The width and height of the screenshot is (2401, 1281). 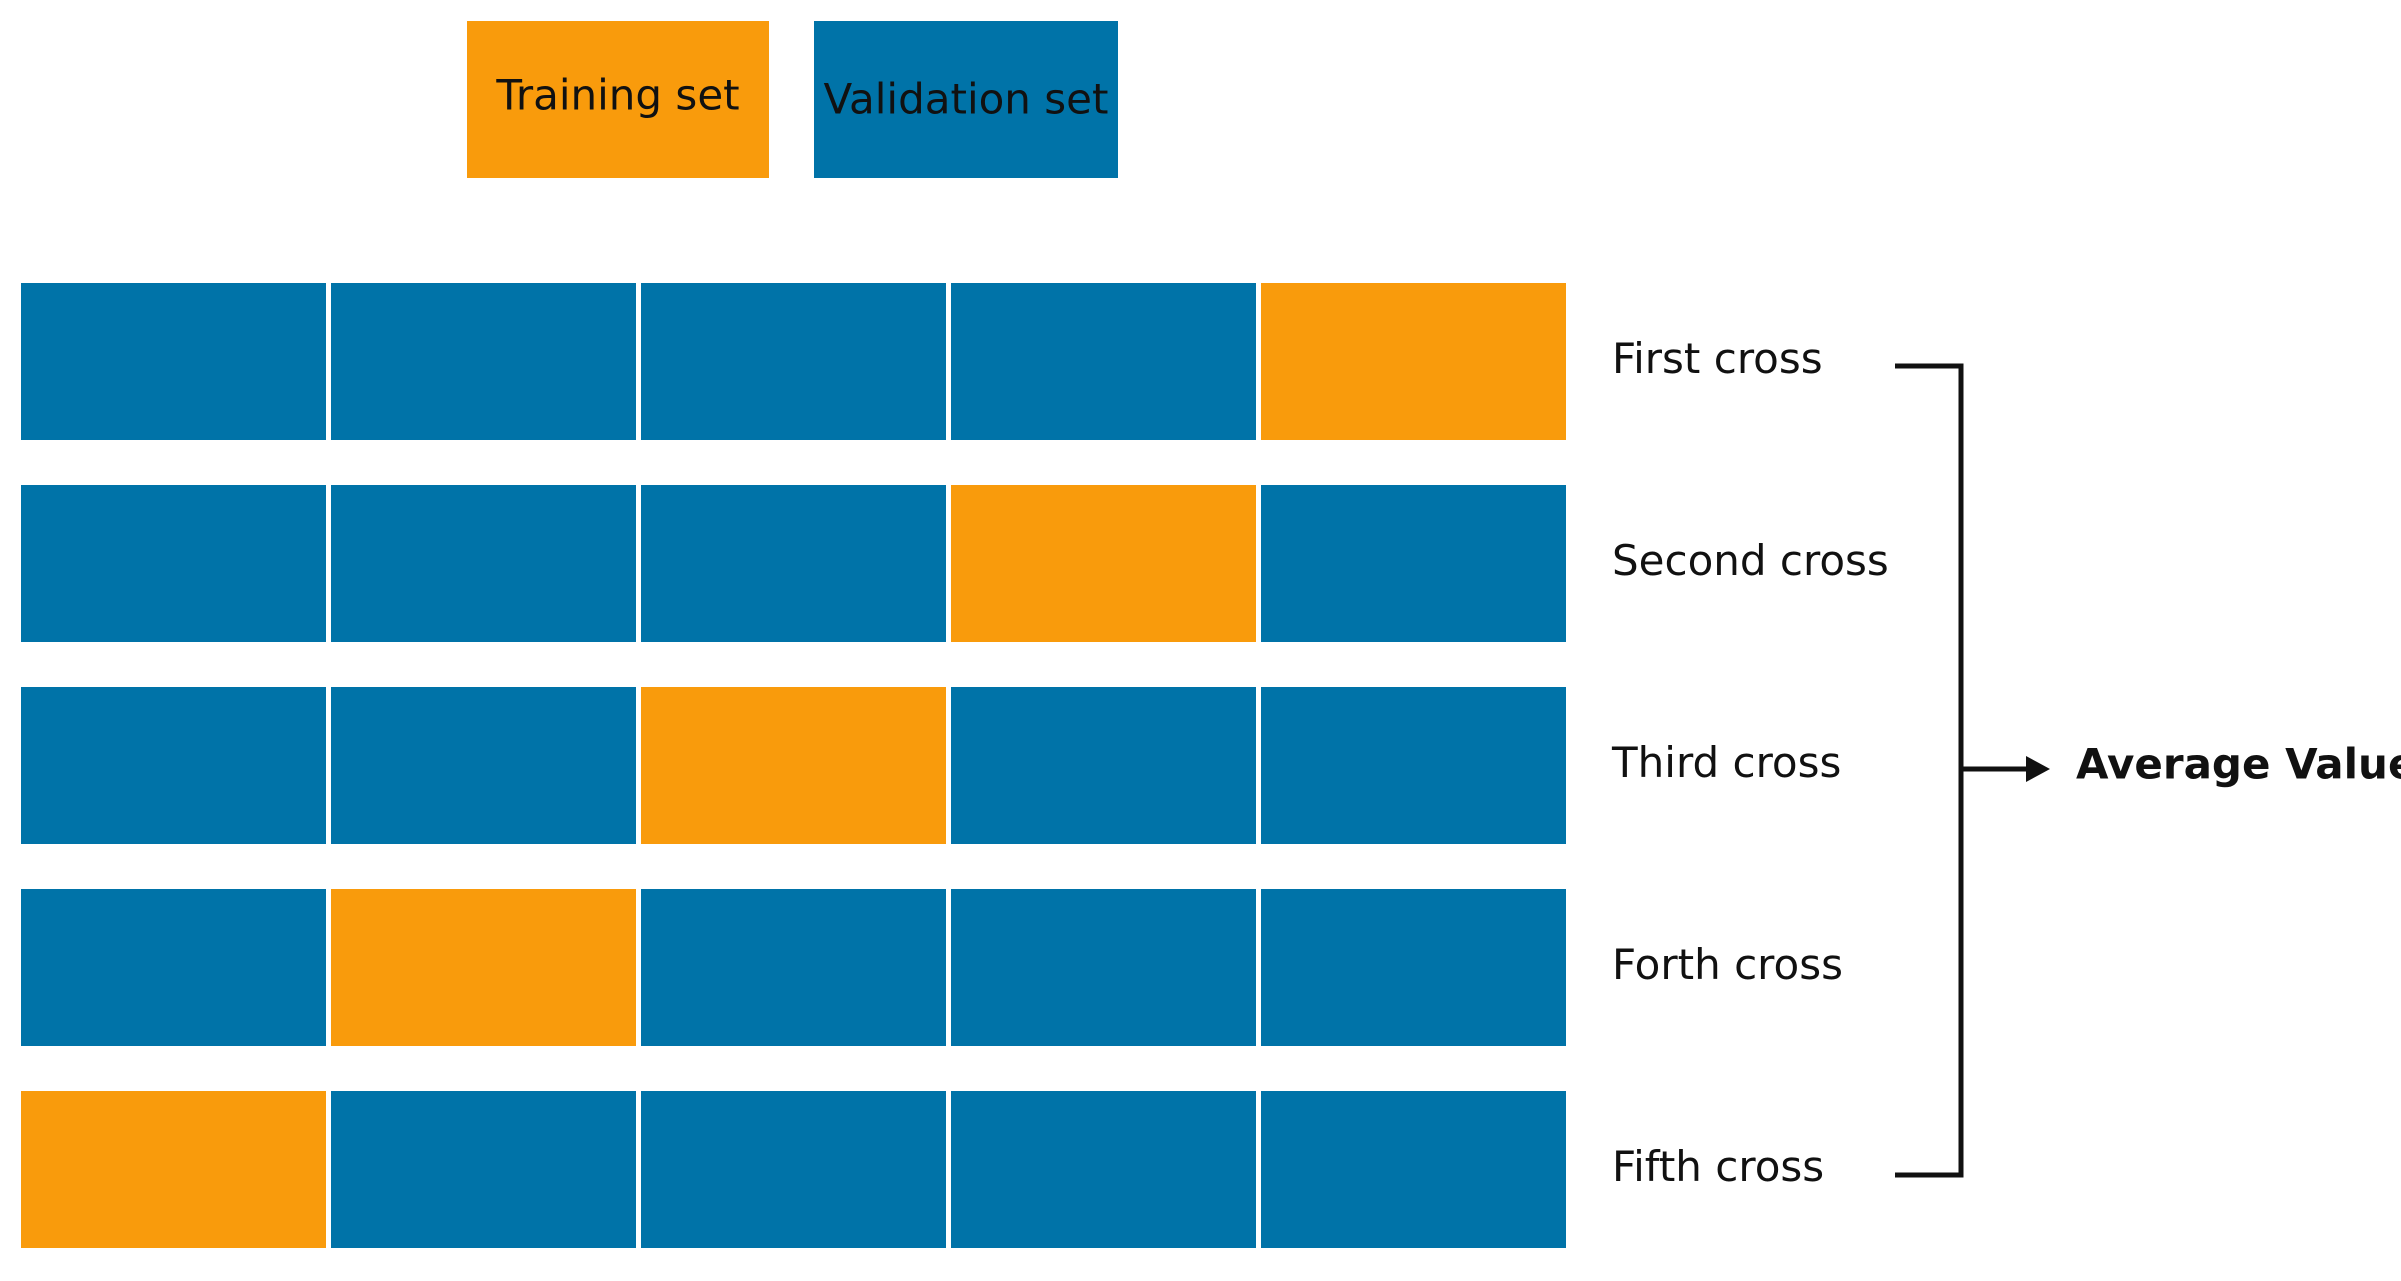 I want to click on bracket-line, so click(x=1929, y=770).